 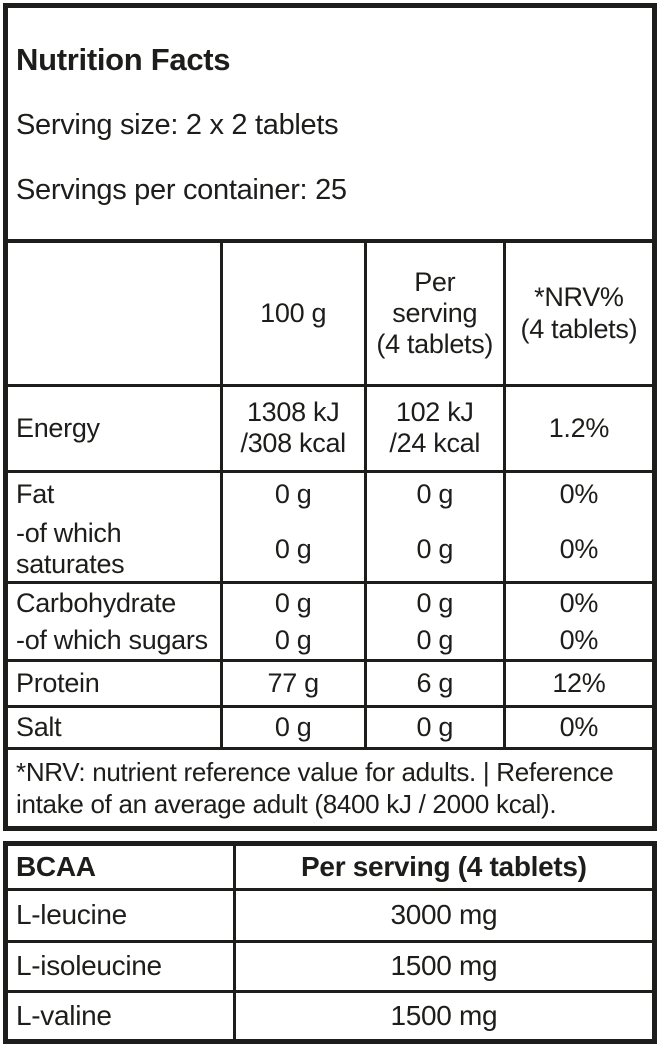 I want to click on table-row-valine: L-valine 1500 mg, so click(x=330, y=1017).